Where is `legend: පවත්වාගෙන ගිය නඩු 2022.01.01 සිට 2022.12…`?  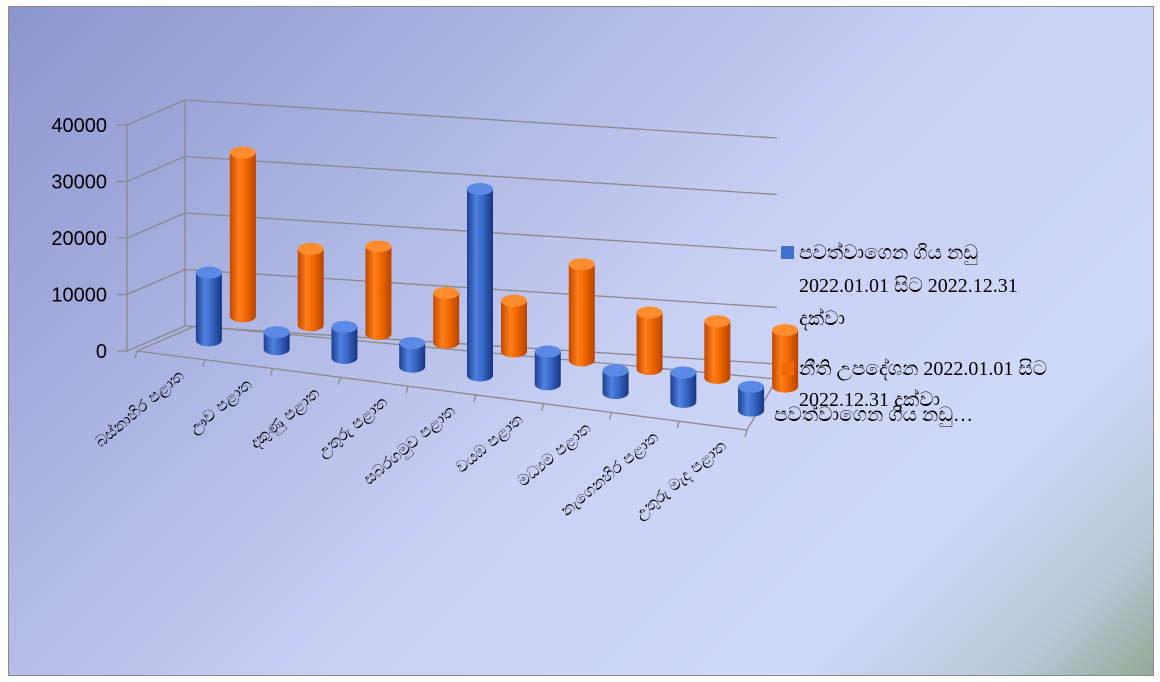
legend: පවත්වාගෙන ගිය නඩු 2022.01.01 සිට 2022.12… is located at coordinates (914, 326).